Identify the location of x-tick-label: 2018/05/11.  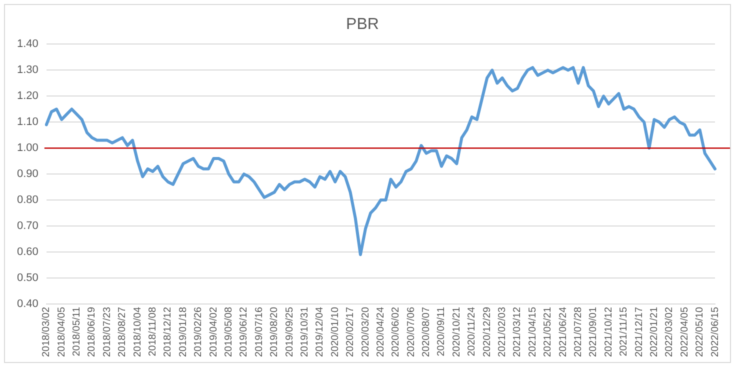
(77, 331).